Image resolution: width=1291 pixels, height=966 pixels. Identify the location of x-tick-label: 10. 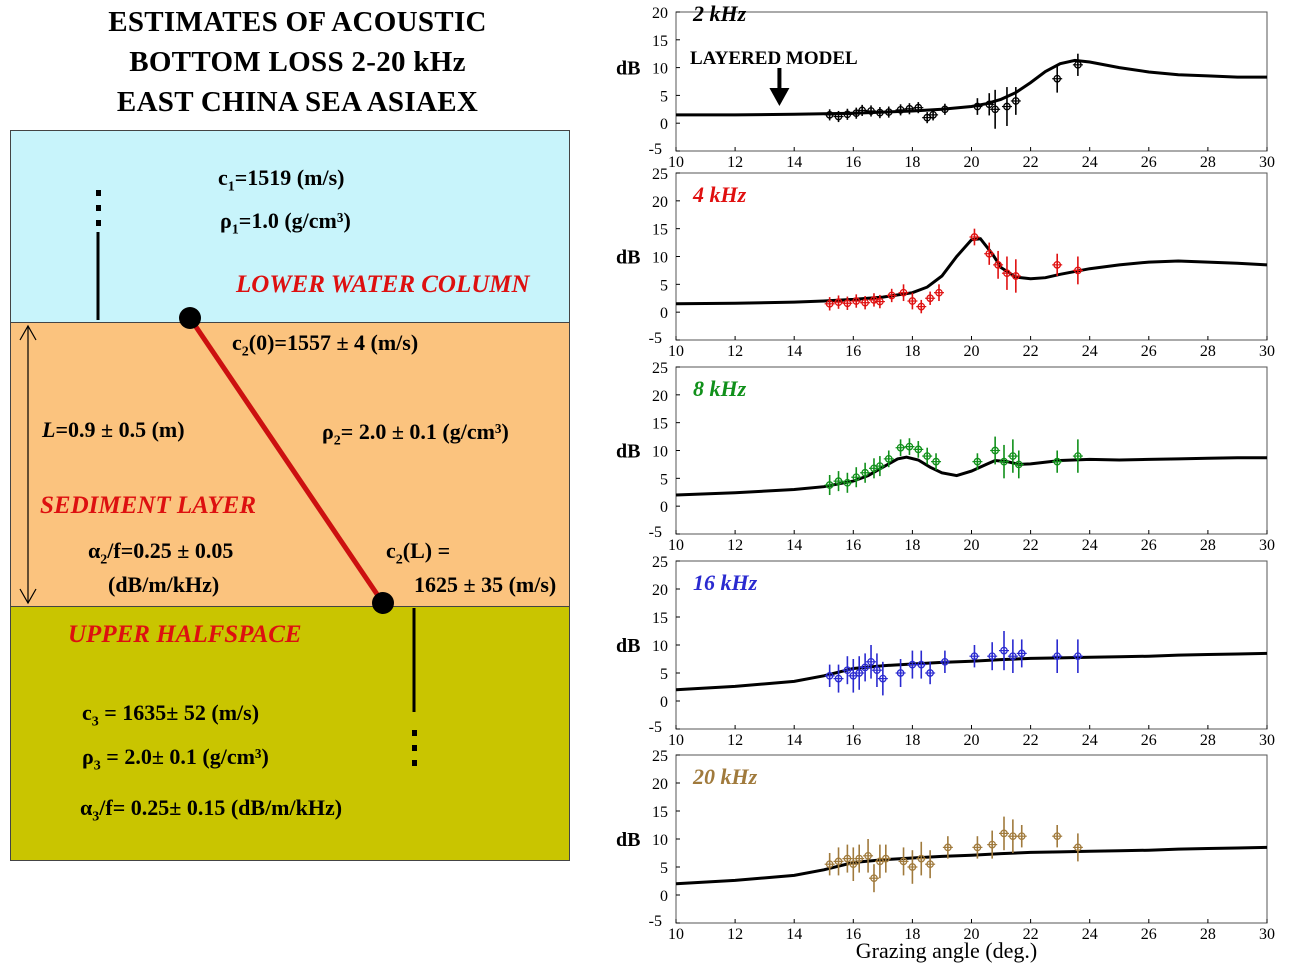
(676, 934).